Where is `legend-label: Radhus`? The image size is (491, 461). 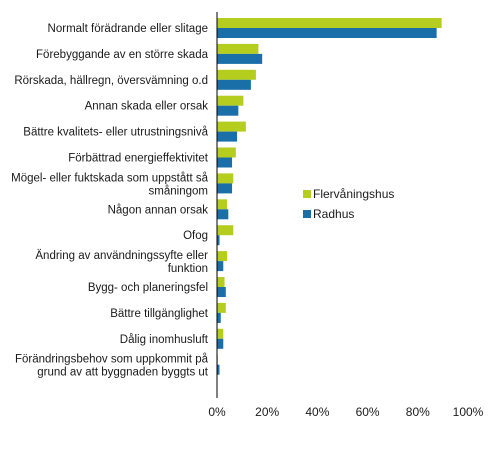
legend-label: Radhus is located at coordinates (333, 214).